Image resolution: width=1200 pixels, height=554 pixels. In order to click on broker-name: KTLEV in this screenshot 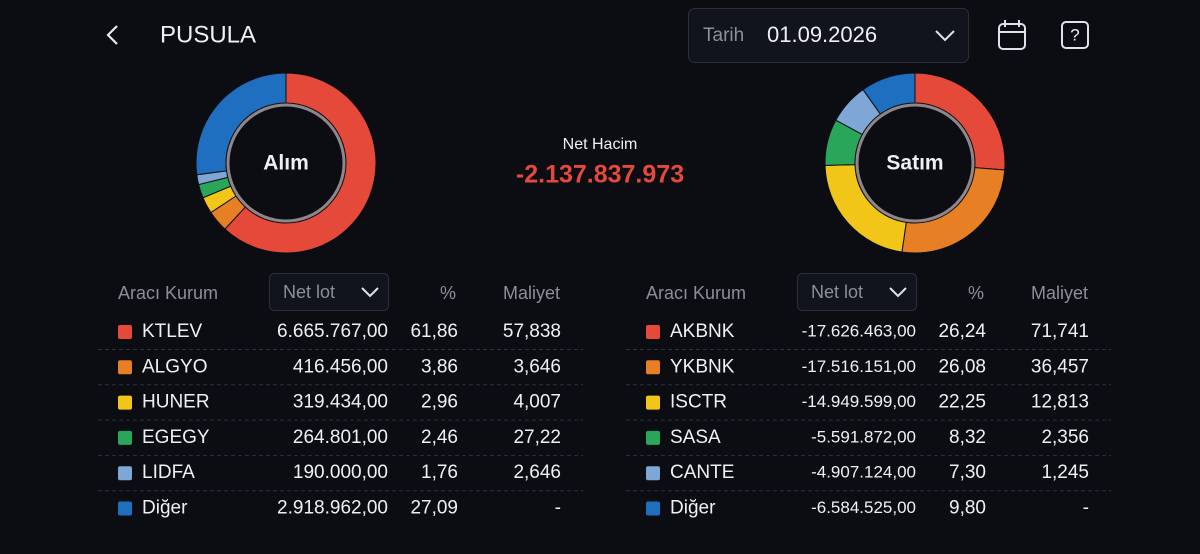, I will do `click(172, 331)`.